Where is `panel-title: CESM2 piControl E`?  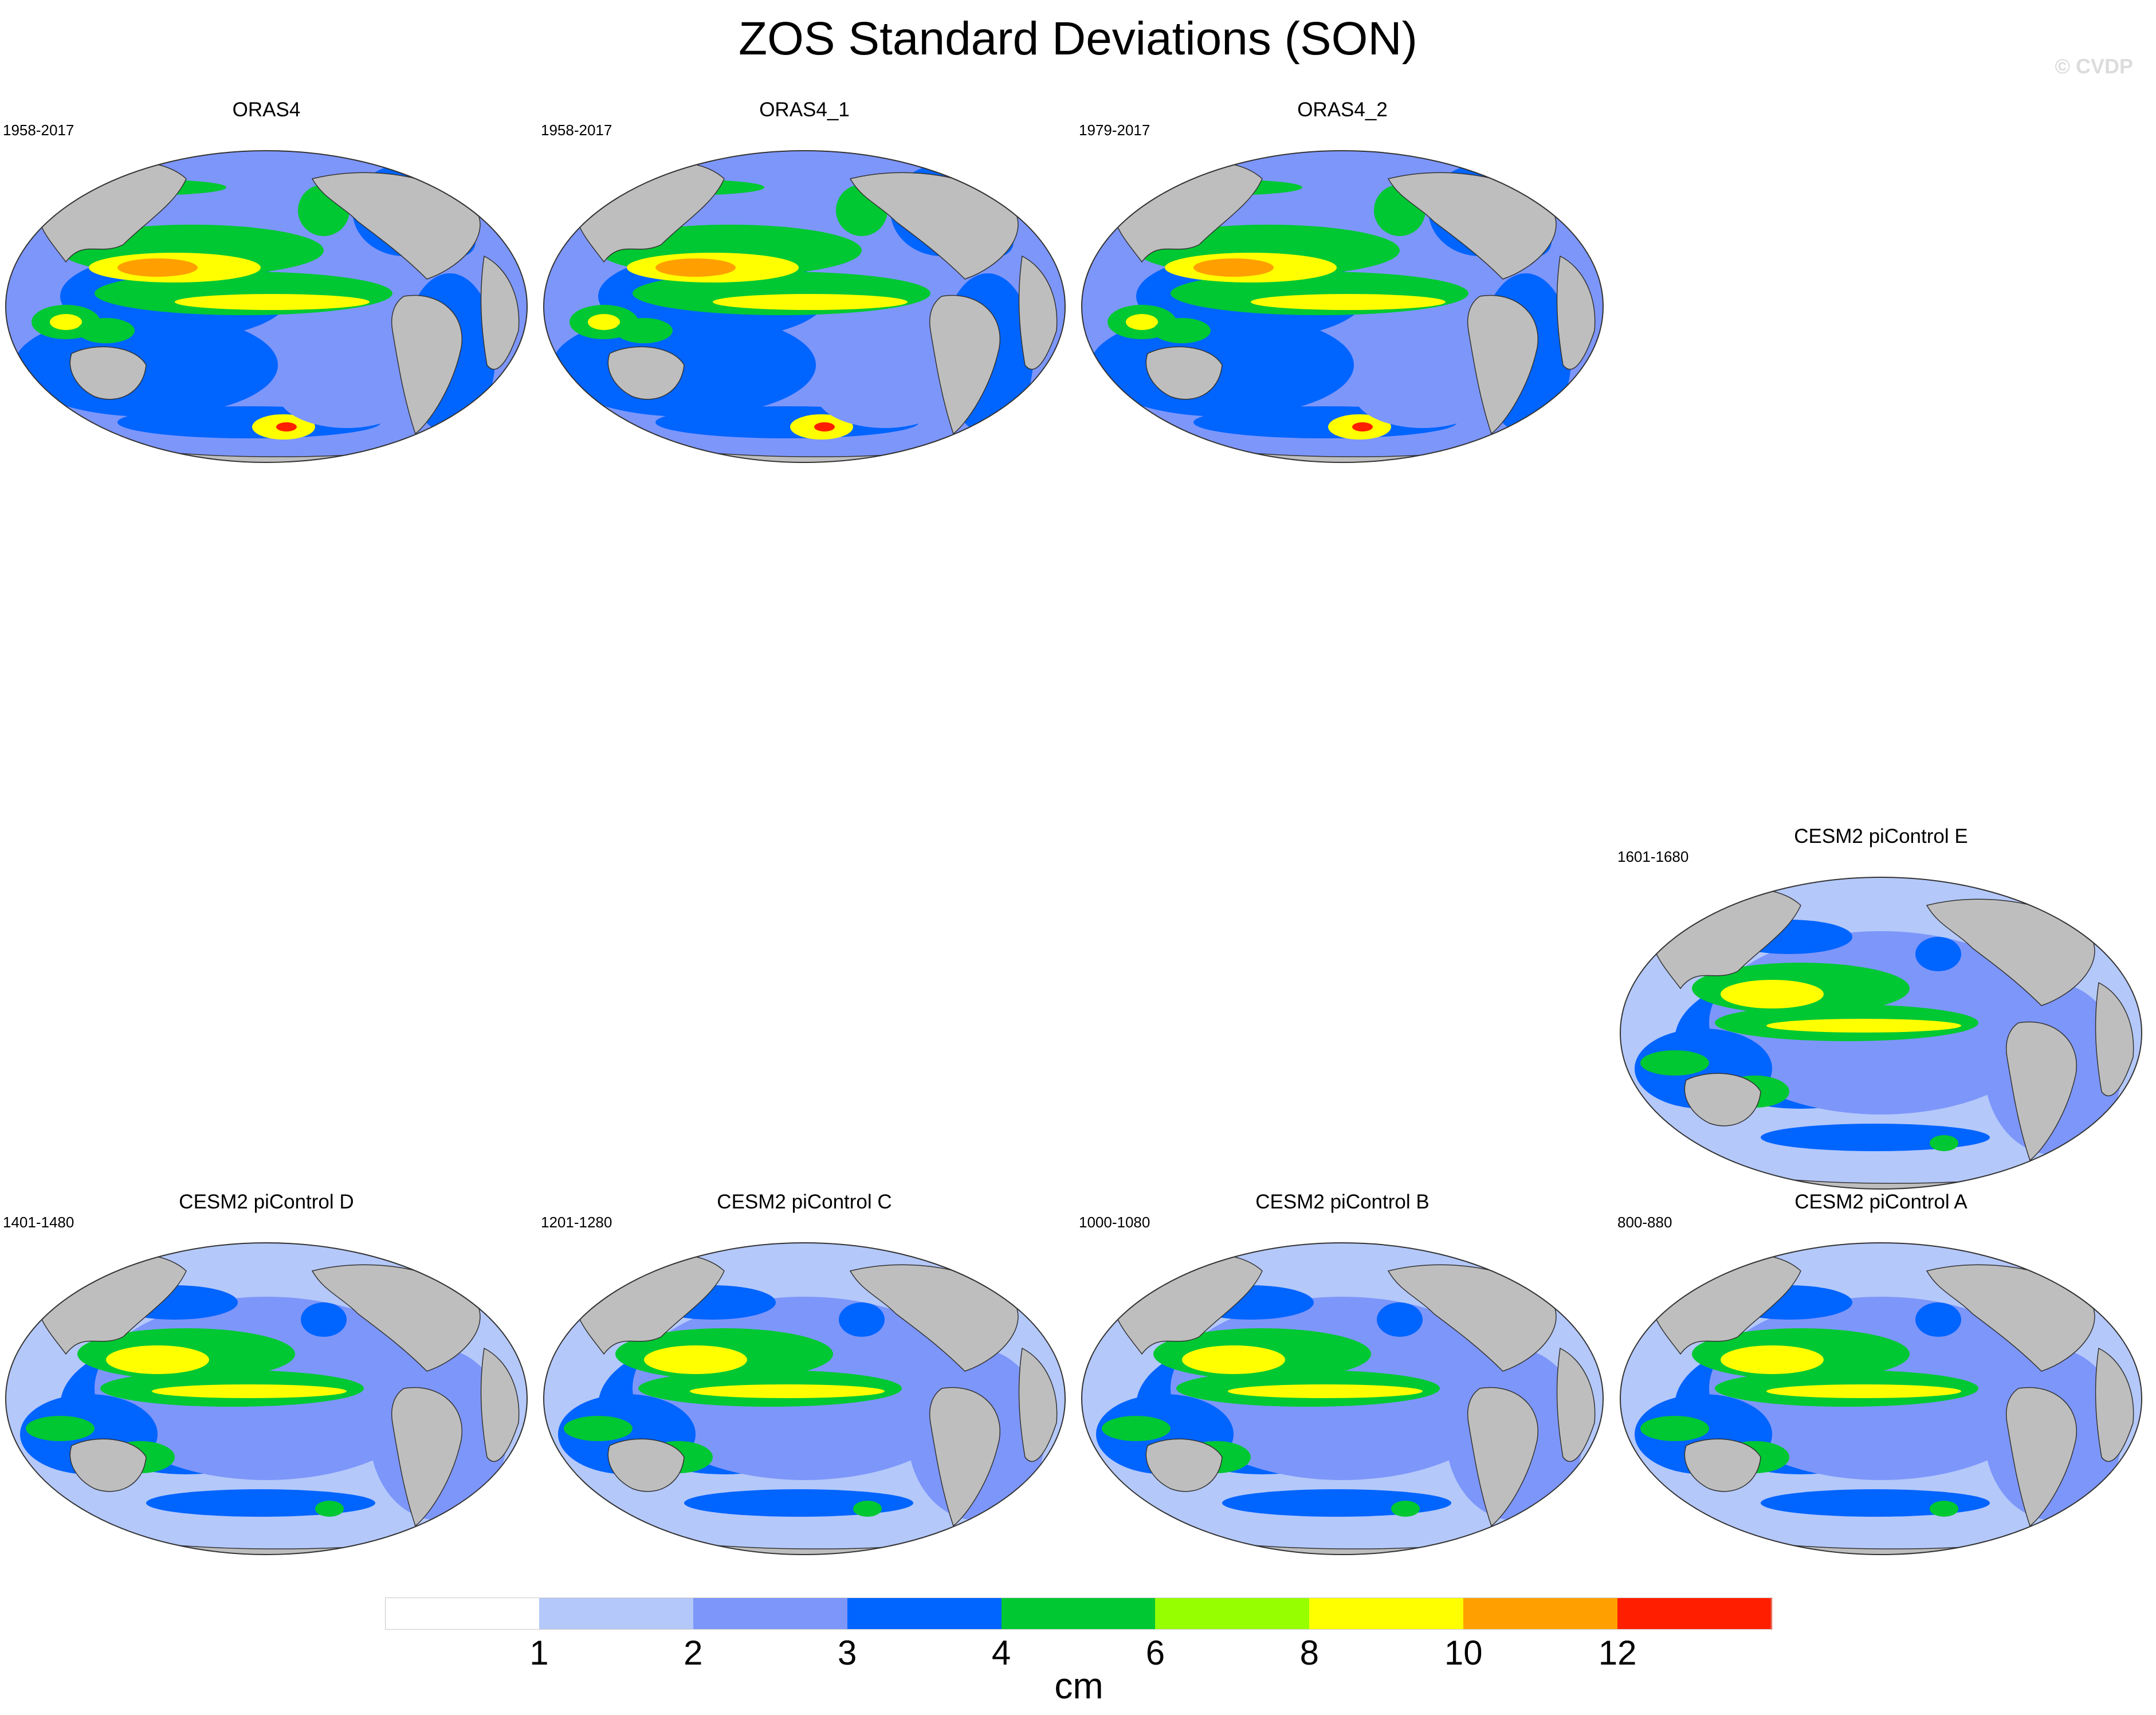
panel-title: CESM2 piControl E is located at coordinates (1881, 836).